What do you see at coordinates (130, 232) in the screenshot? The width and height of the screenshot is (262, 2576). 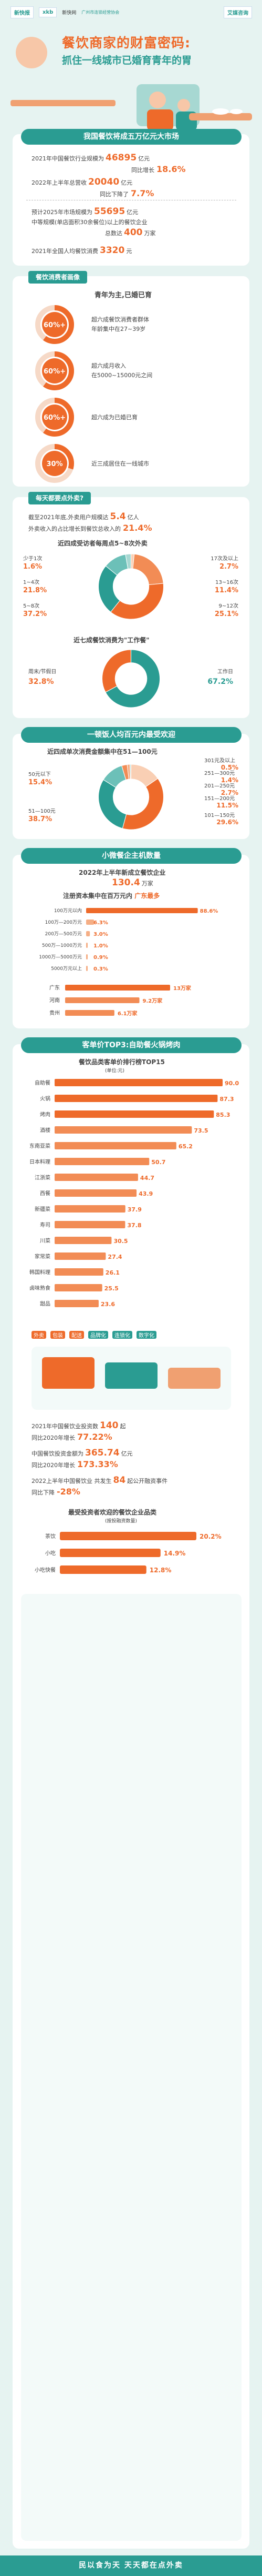 I see `stat-enterprise-count: 总数达 400 万家` at bounding box center [130, 232].